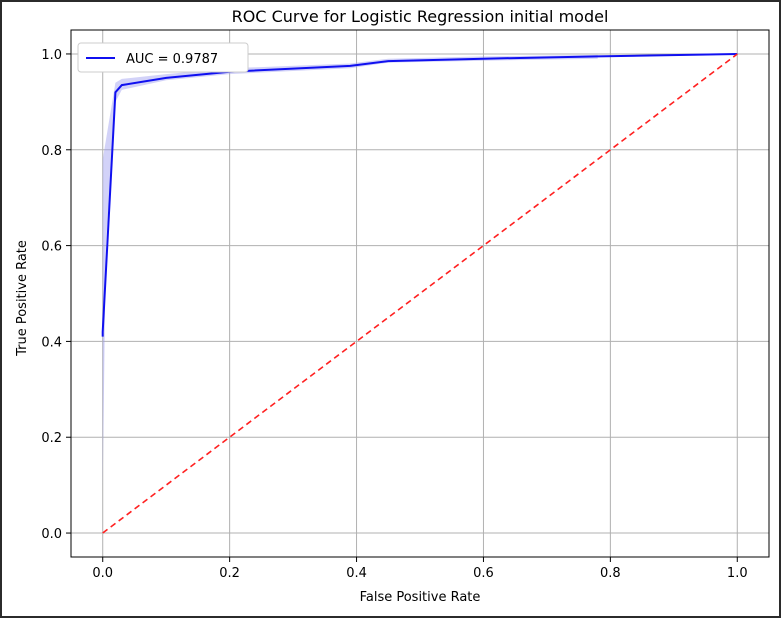 This screenshot has height=618, width=781. Describe the element at coordinates (229, 573) in the screenshot. I see `x-tick-label: 0.2` at that location.